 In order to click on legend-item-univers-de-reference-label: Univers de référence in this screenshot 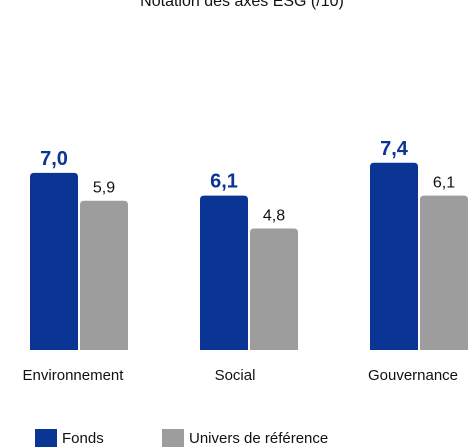, I will do `click(258, 438)`.